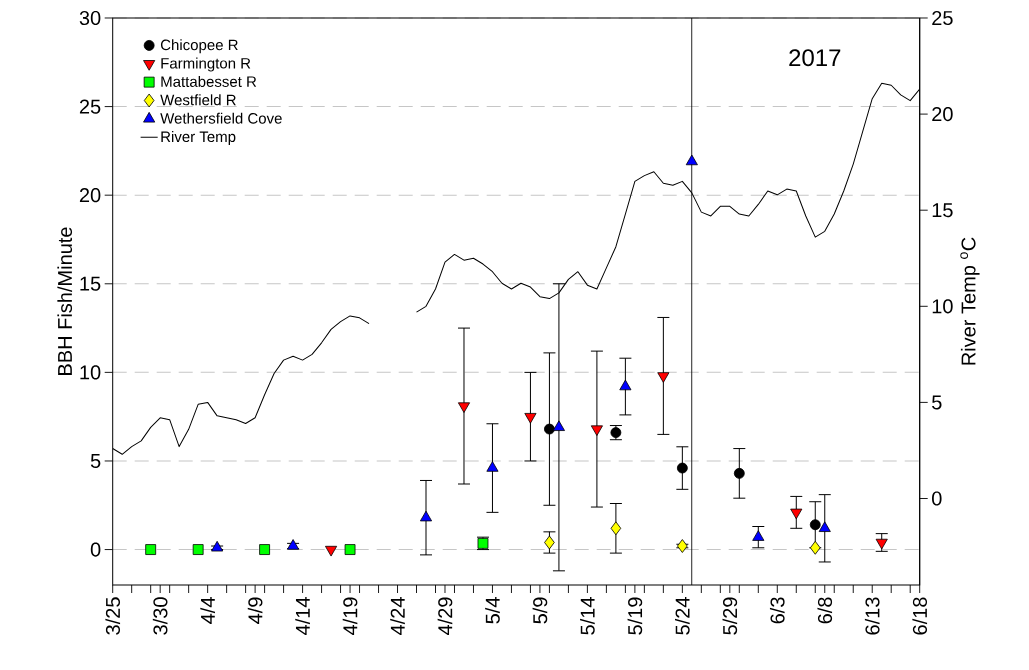 The height and width of the screenshot is (670, 1029). I want to click on x-tick-label: 5/14, so click(587, 616).